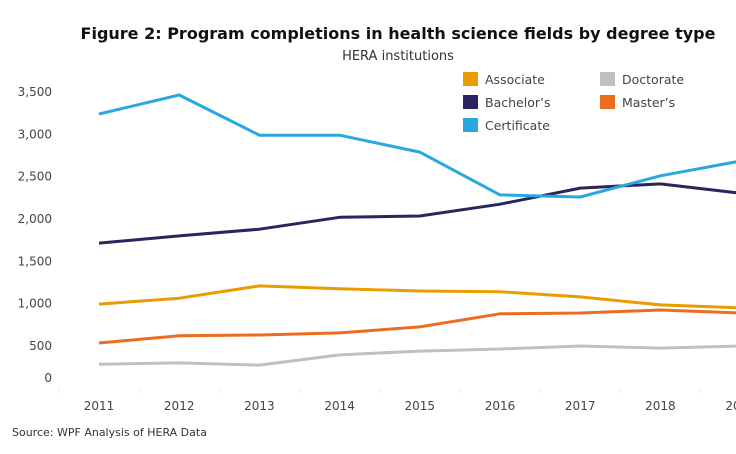 This screenshot has width=736, height=454. What do you see at coordinates (35, 261) in the screenshot?
I see `y-tick-label: 1,500` at bounding box center [35, 261].